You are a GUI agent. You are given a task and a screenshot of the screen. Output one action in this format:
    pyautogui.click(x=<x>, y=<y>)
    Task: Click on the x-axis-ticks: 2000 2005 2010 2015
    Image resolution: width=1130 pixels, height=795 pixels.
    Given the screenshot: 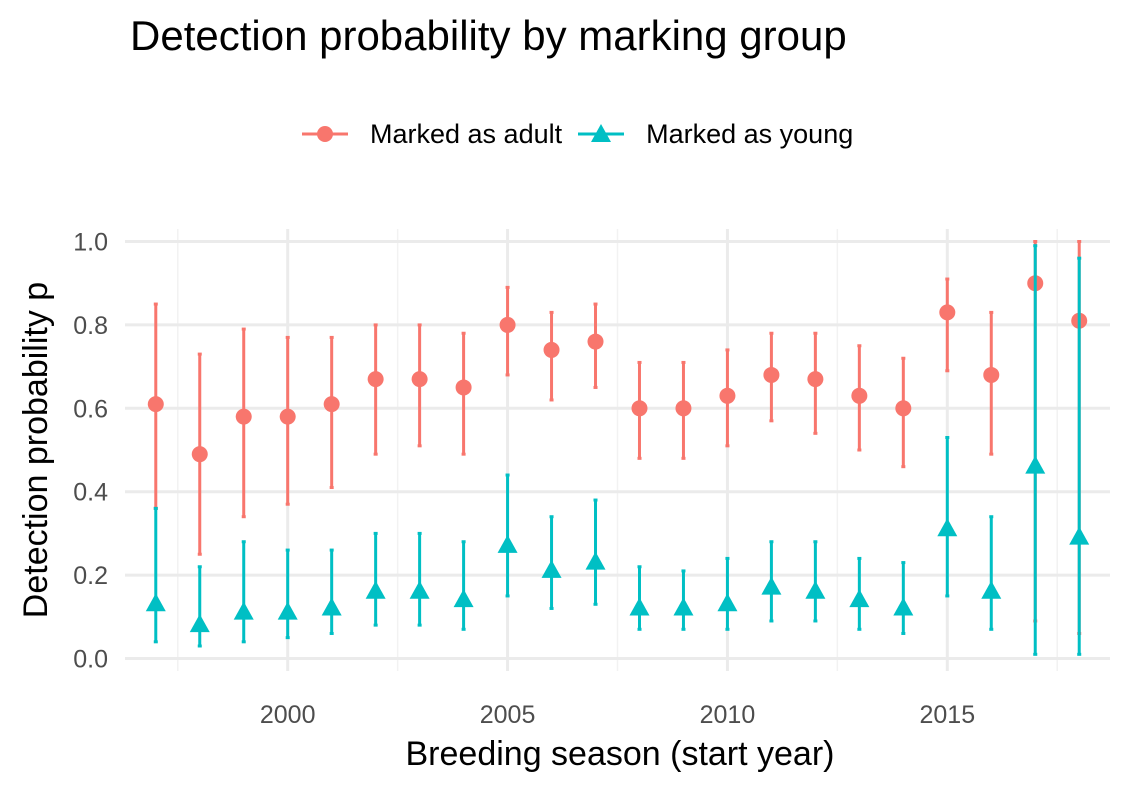 What is the action you would take?
    pyautogui.click(x=617, y=715)
    